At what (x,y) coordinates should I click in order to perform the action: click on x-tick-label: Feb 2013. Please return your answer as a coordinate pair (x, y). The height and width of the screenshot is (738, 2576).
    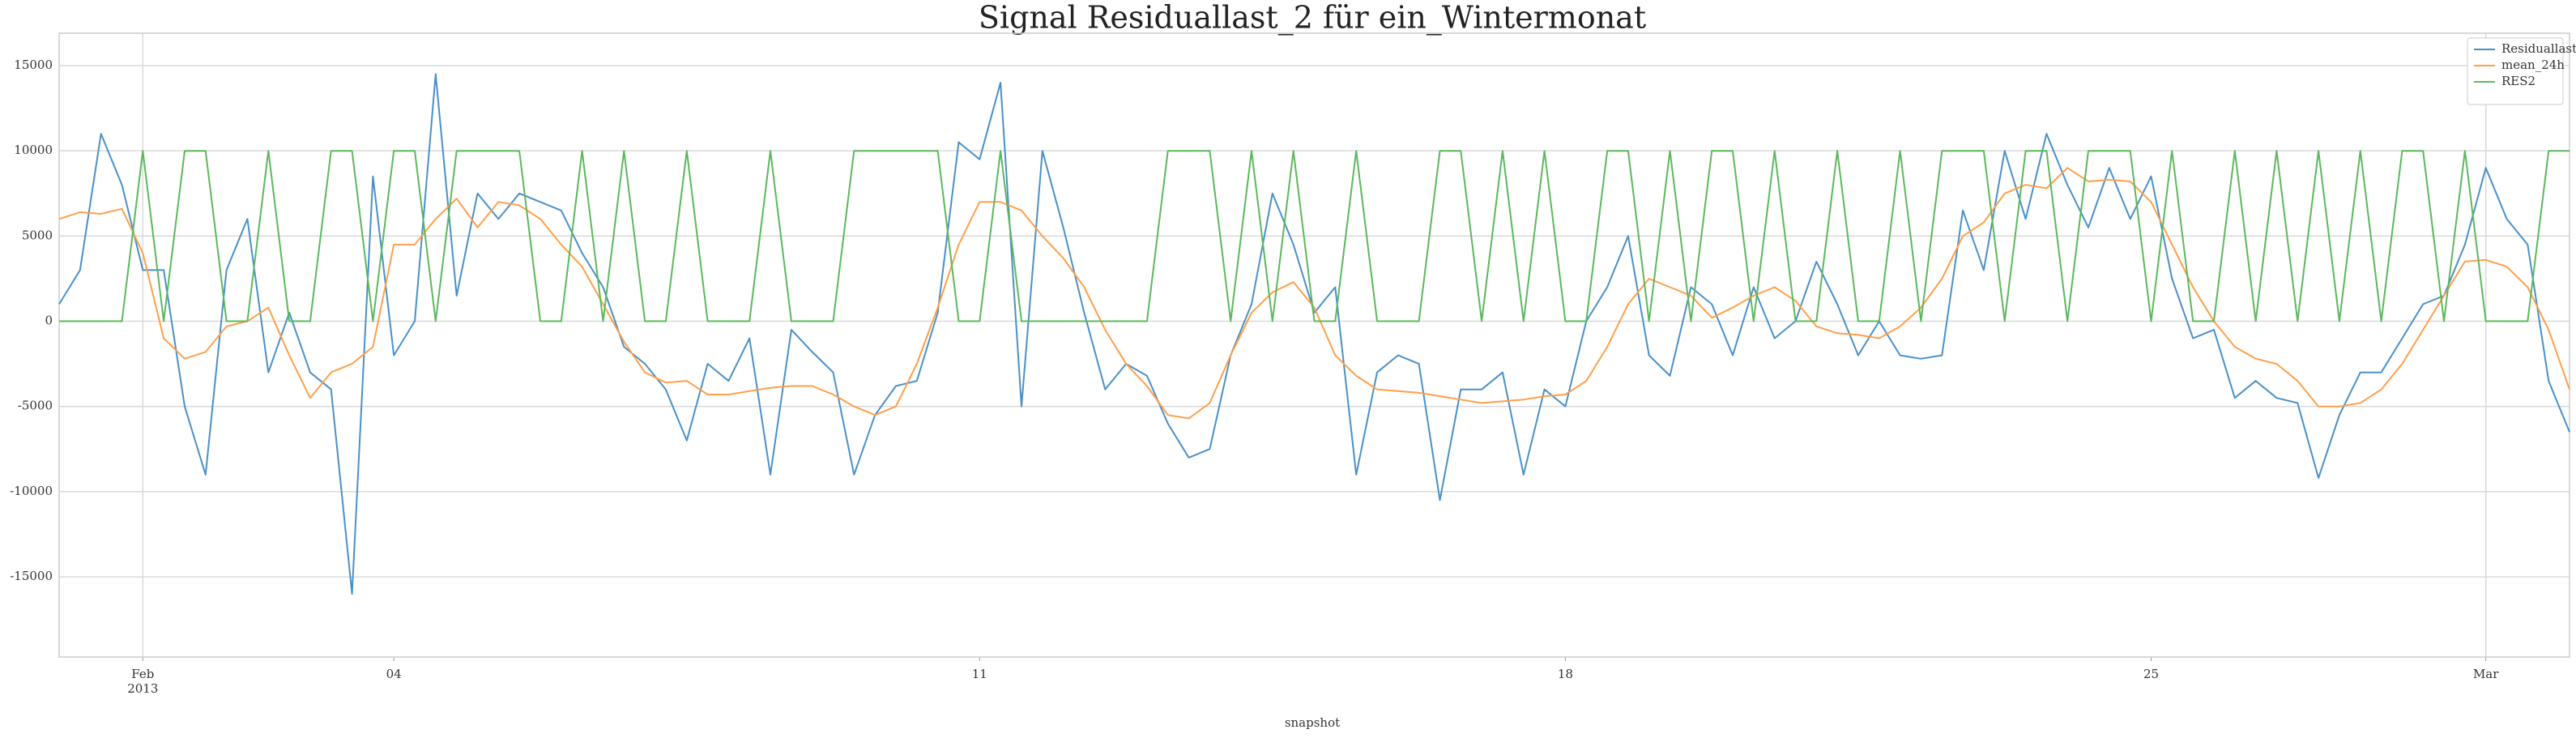
    Looking at the image, I should click on (143, 681).